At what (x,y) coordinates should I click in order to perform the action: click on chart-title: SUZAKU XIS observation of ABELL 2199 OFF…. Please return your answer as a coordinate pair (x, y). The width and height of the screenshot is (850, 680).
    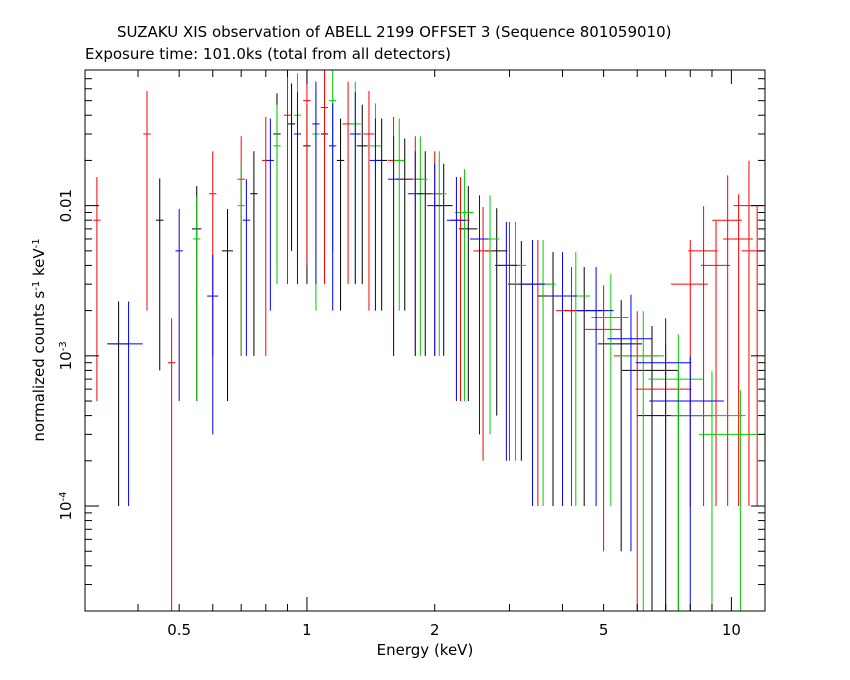
    Looking at the image, I should click on (394, 32).